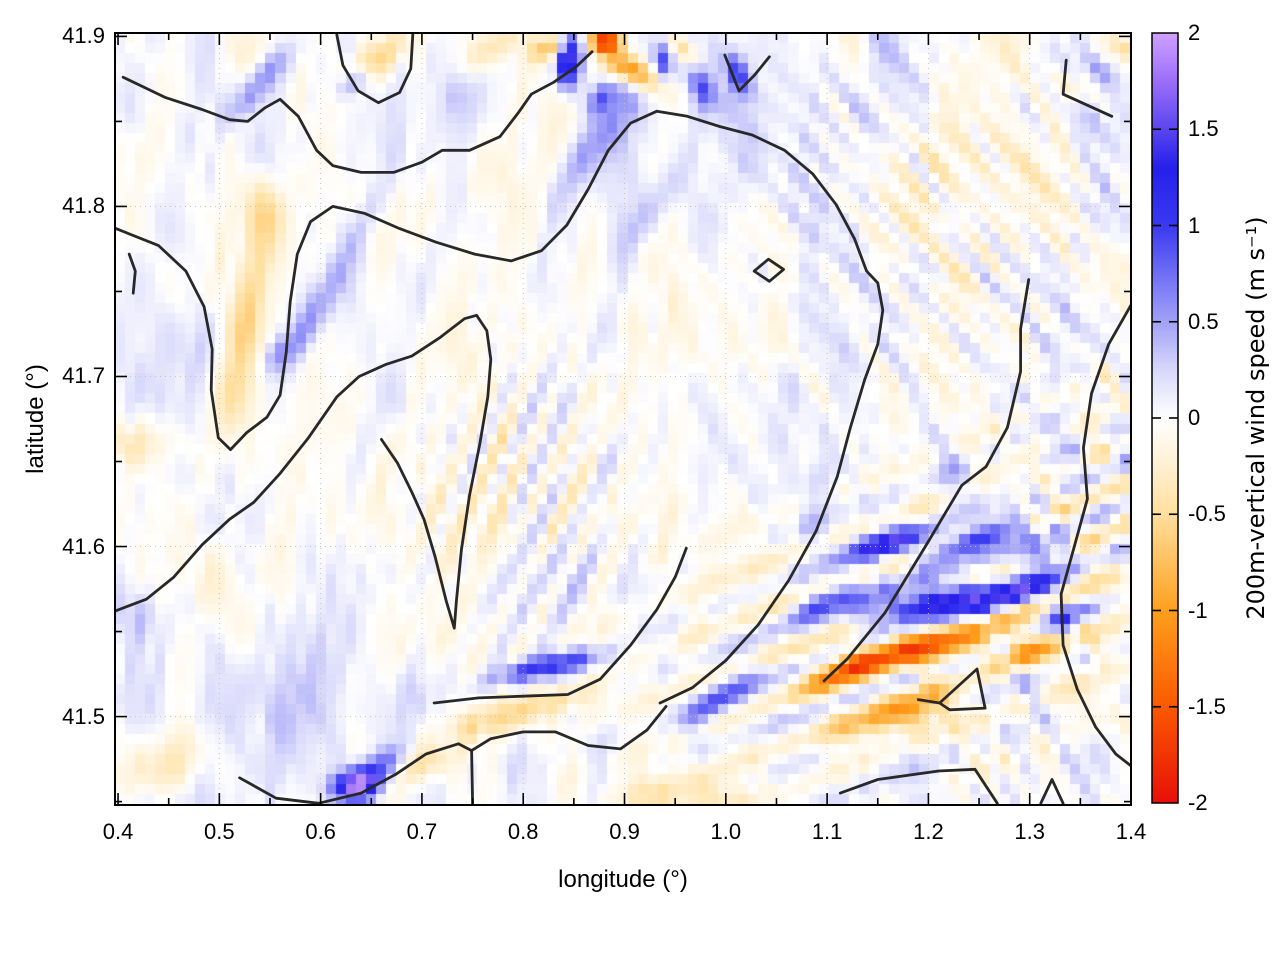 This screenshot has width=1280, height=960. Describe the element at coordinates (83, 546) in the screenshot. I see `y-tick-label: 41.6` at that location.